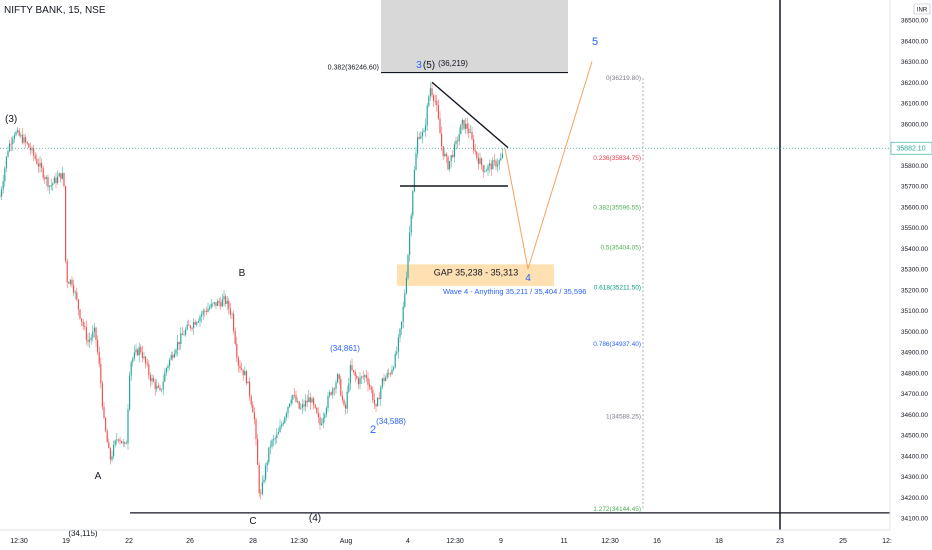 The width and height of the screenshot is (932, 550). Describe the element at coordinates (914, 415) in the screenshot. I see `y-tick-5: 34600.00` at that location.